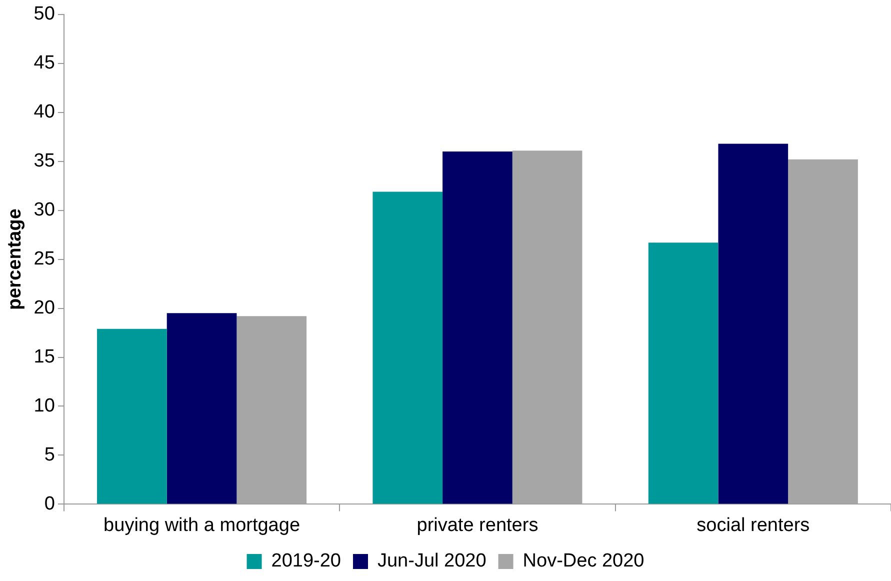  What do you see at coordinates (431, 561) in the screenshot?
I see `legend-label: Jun-Jul 2020` at bounding box center [431, 561].